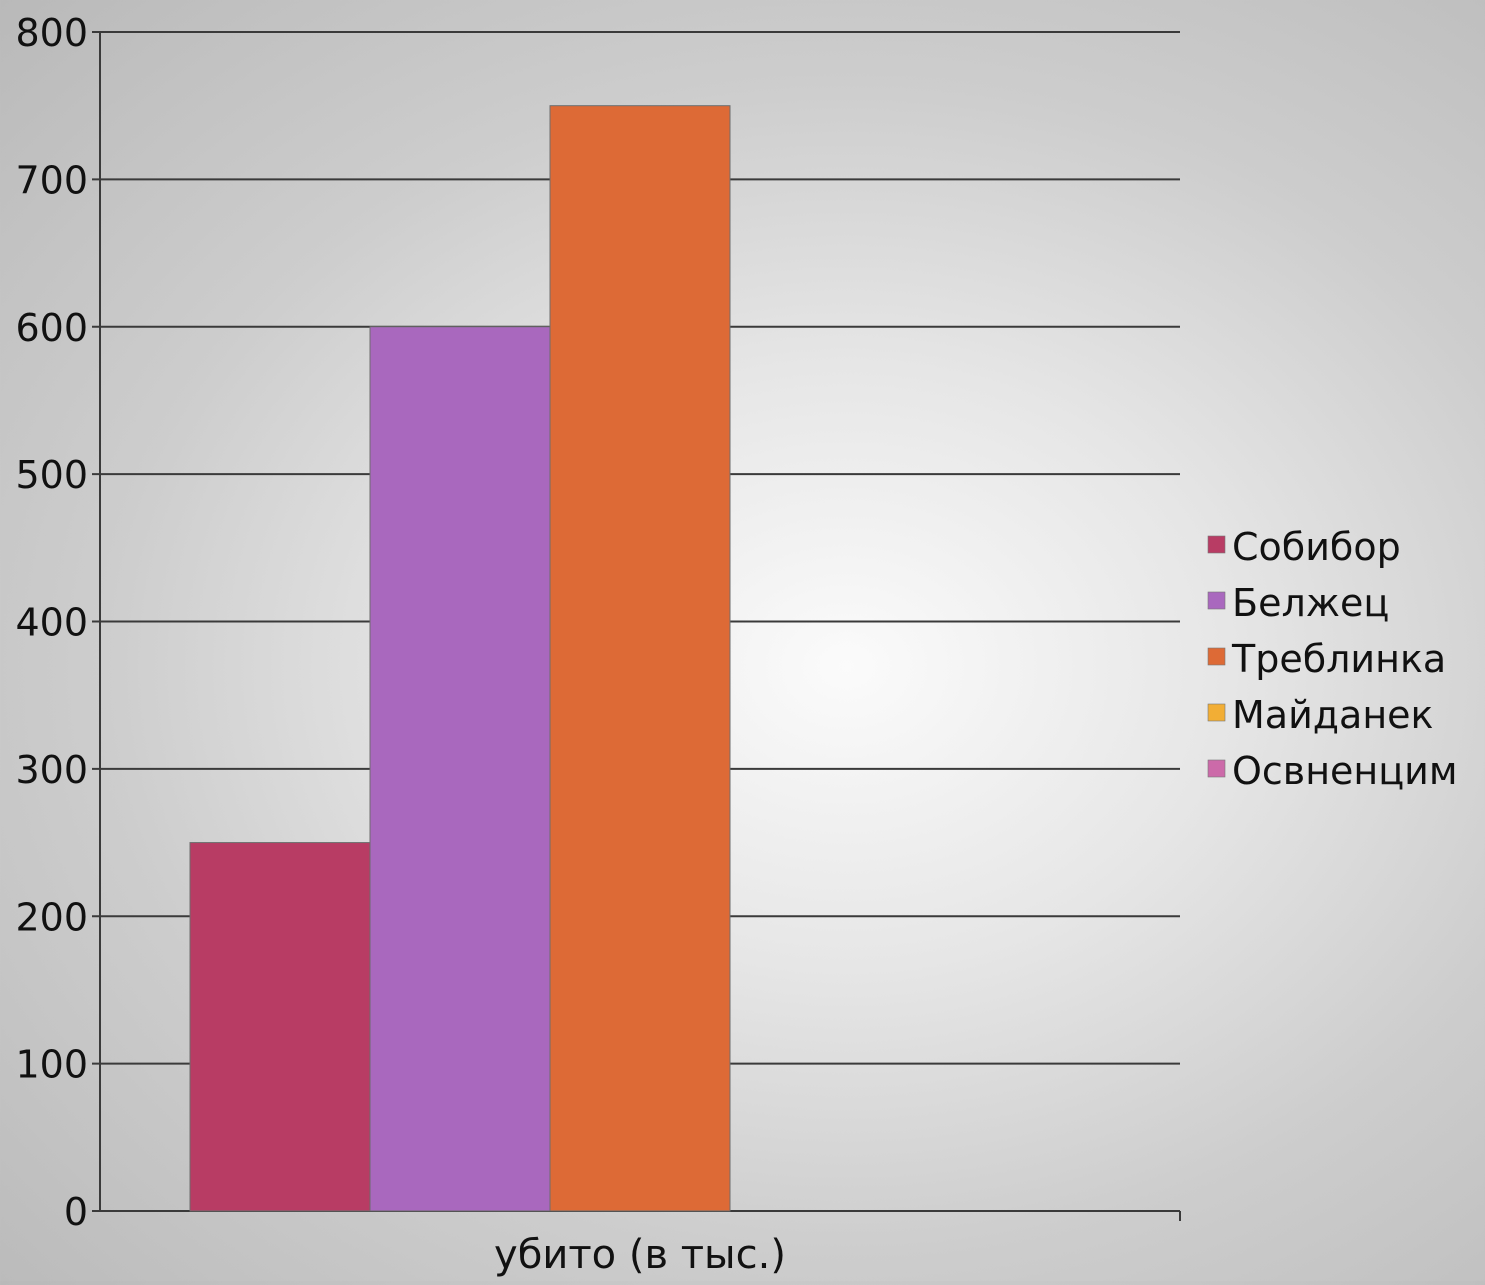  Describe the element at coordinates (1310, 603) in the screenshot. I see `legend-label-2: Белжец` at that location.